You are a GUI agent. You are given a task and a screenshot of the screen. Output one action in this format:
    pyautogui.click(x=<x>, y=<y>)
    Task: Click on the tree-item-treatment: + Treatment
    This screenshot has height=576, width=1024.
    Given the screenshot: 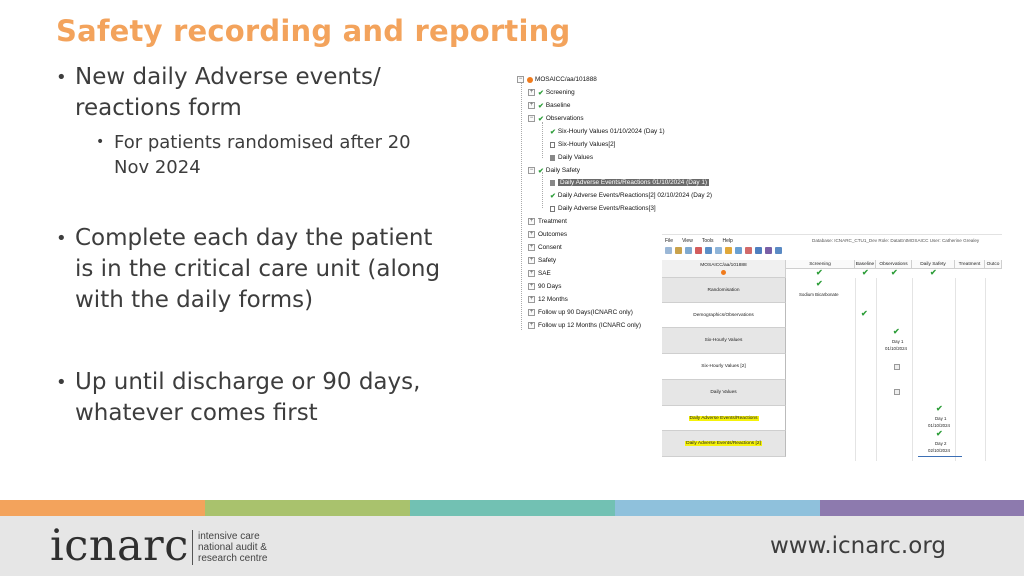 What is the action you would take?
    pyautogui.click(x=547, y=221)
    